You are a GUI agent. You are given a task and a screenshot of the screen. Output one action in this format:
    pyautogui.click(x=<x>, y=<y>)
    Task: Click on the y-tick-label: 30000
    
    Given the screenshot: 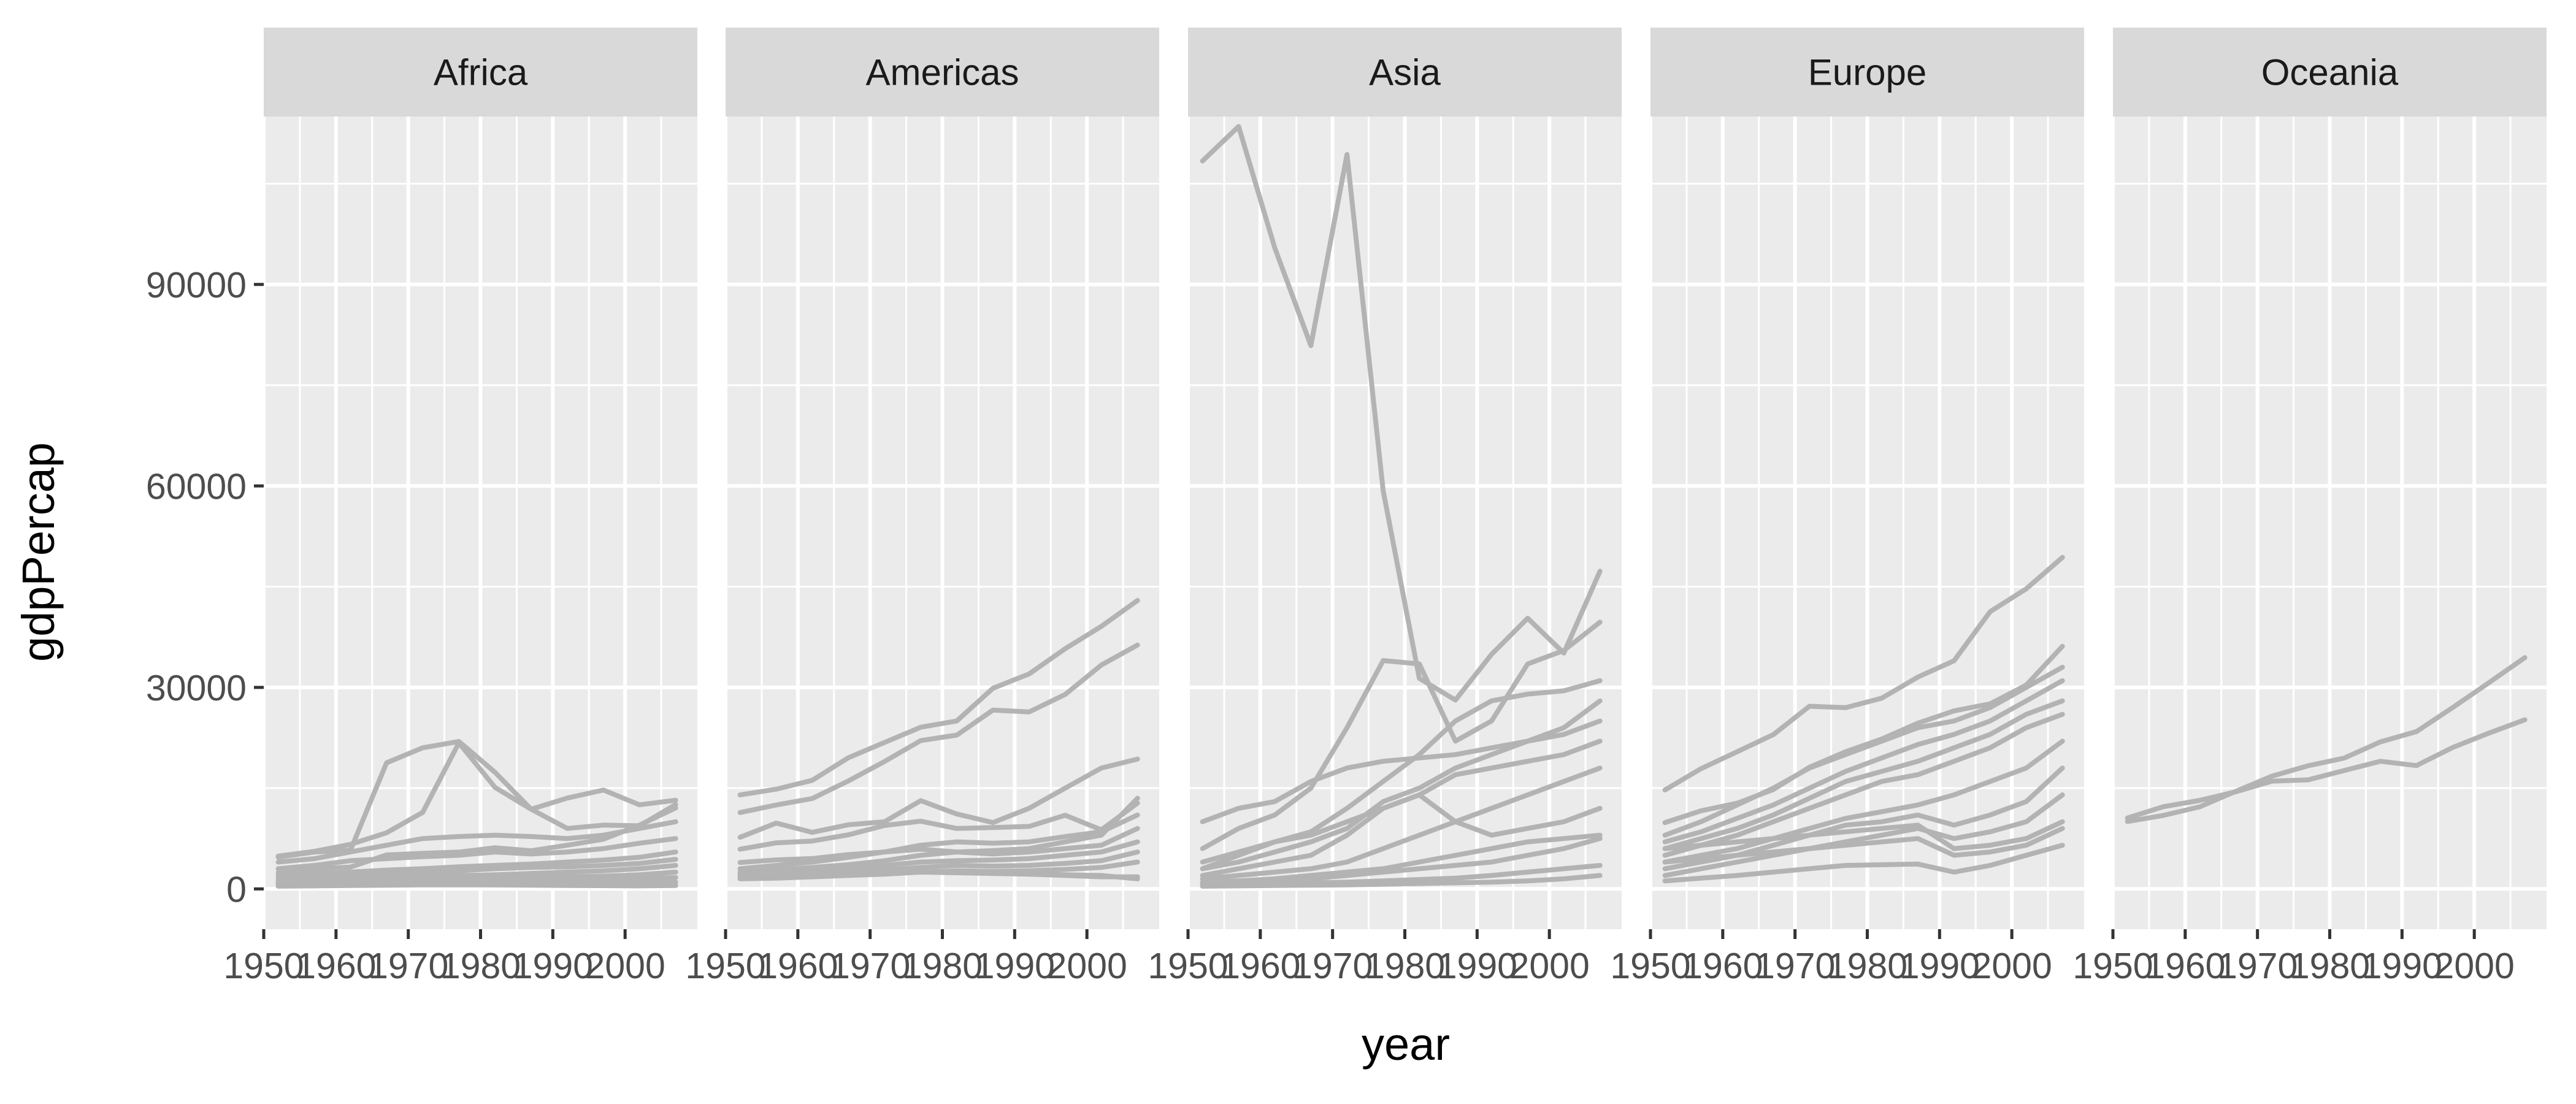 What is the action you would take?
    pyautogui.click(x=196, y=688)
    